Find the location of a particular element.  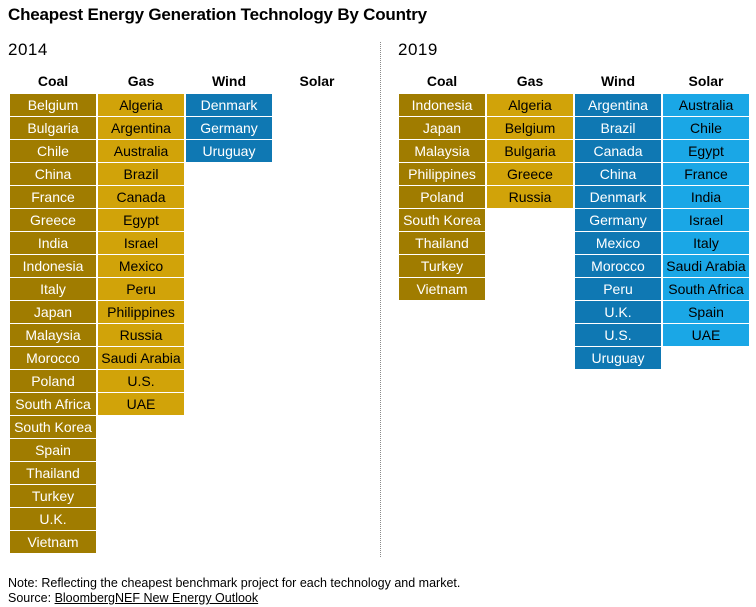

year-label-2014: 2014 is located at coordinates (28, 49).